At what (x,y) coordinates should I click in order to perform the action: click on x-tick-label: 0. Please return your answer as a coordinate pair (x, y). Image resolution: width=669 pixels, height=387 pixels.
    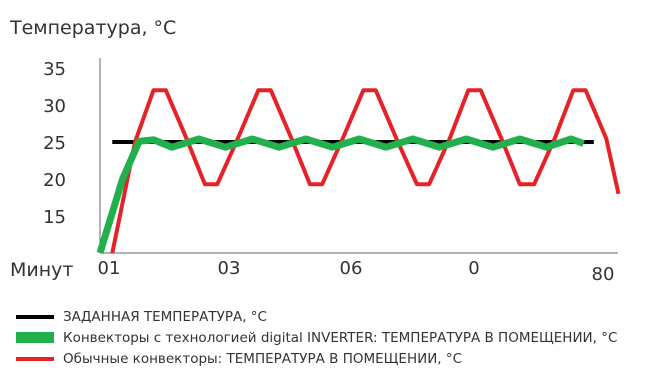
    Looking at the image, I should click on (473, 268).